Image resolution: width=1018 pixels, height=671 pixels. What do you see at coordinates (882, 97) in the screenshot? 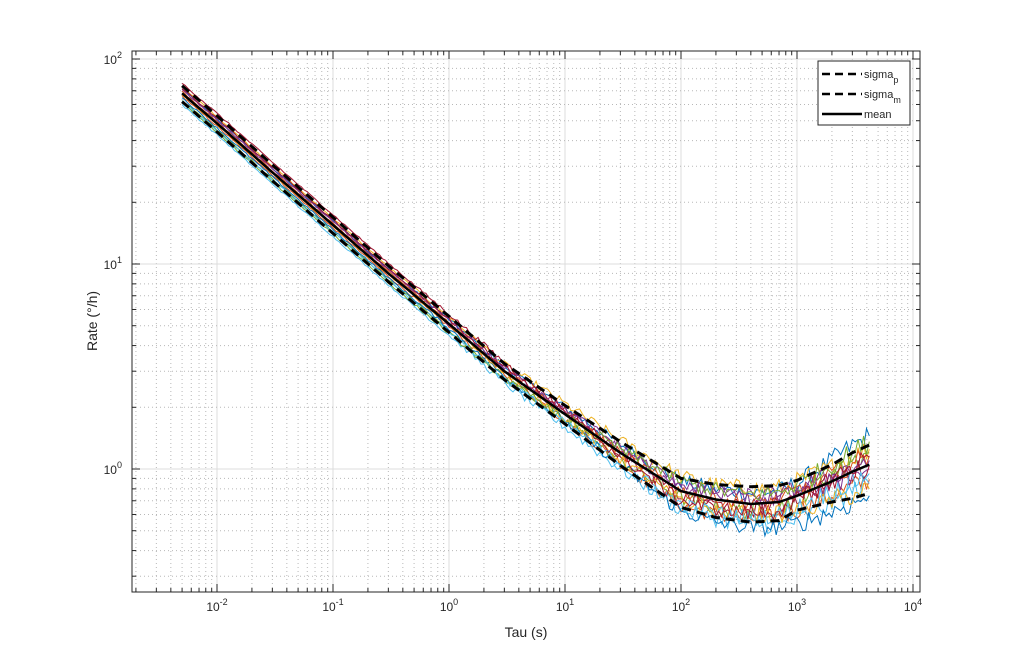
I see `legend-label-2: sigmam` at bounding box center [882, 97].